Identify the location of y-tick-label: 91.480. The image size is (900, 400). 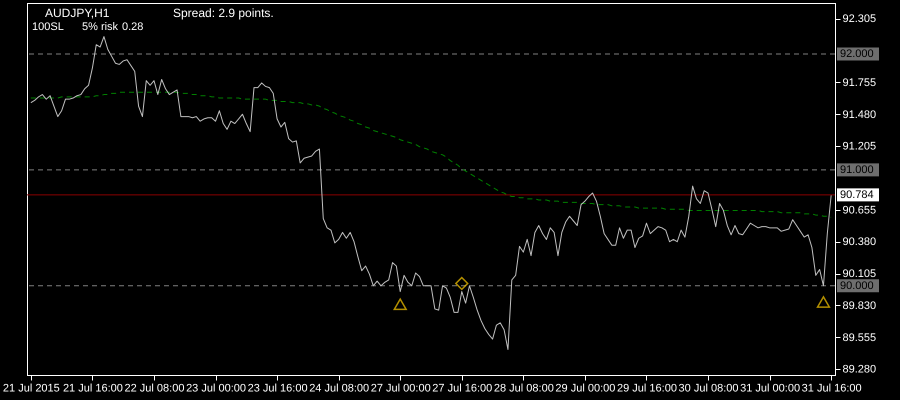
(859, 114).